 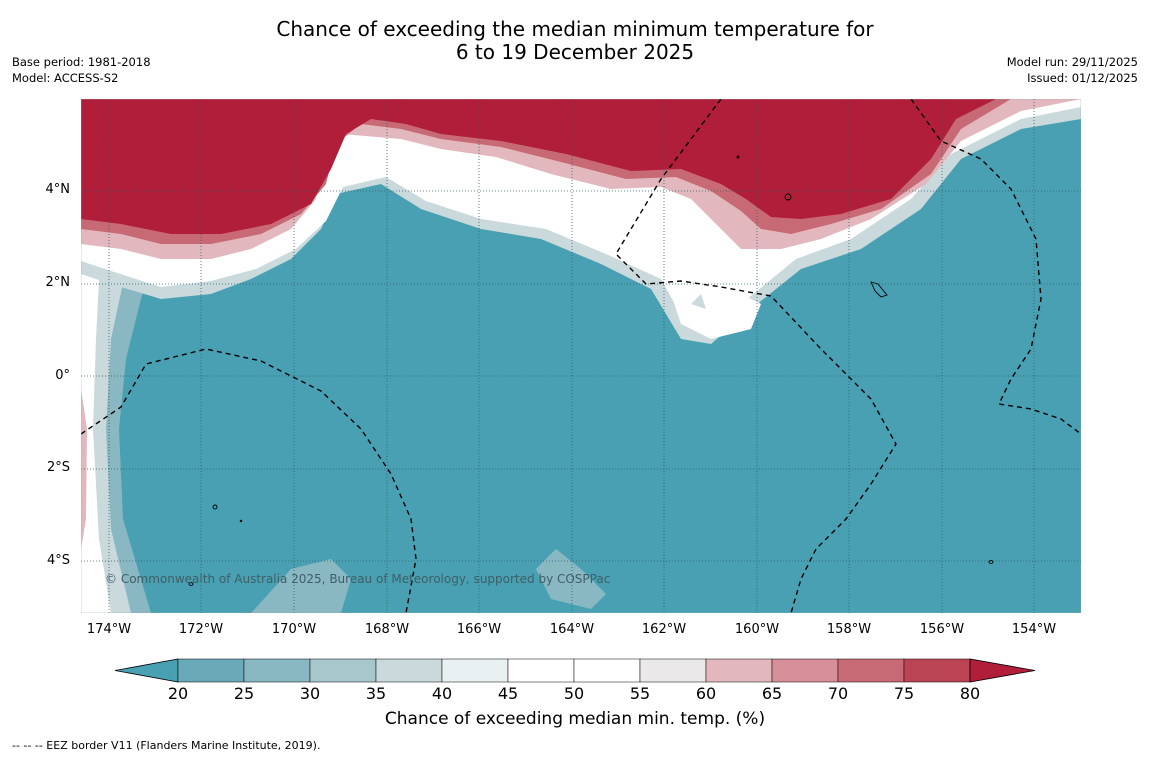 What do you see at coordinates (1002, 670) in the screenshot?
I see `colorbar-extend-high` at bounding box center [1002, 670].